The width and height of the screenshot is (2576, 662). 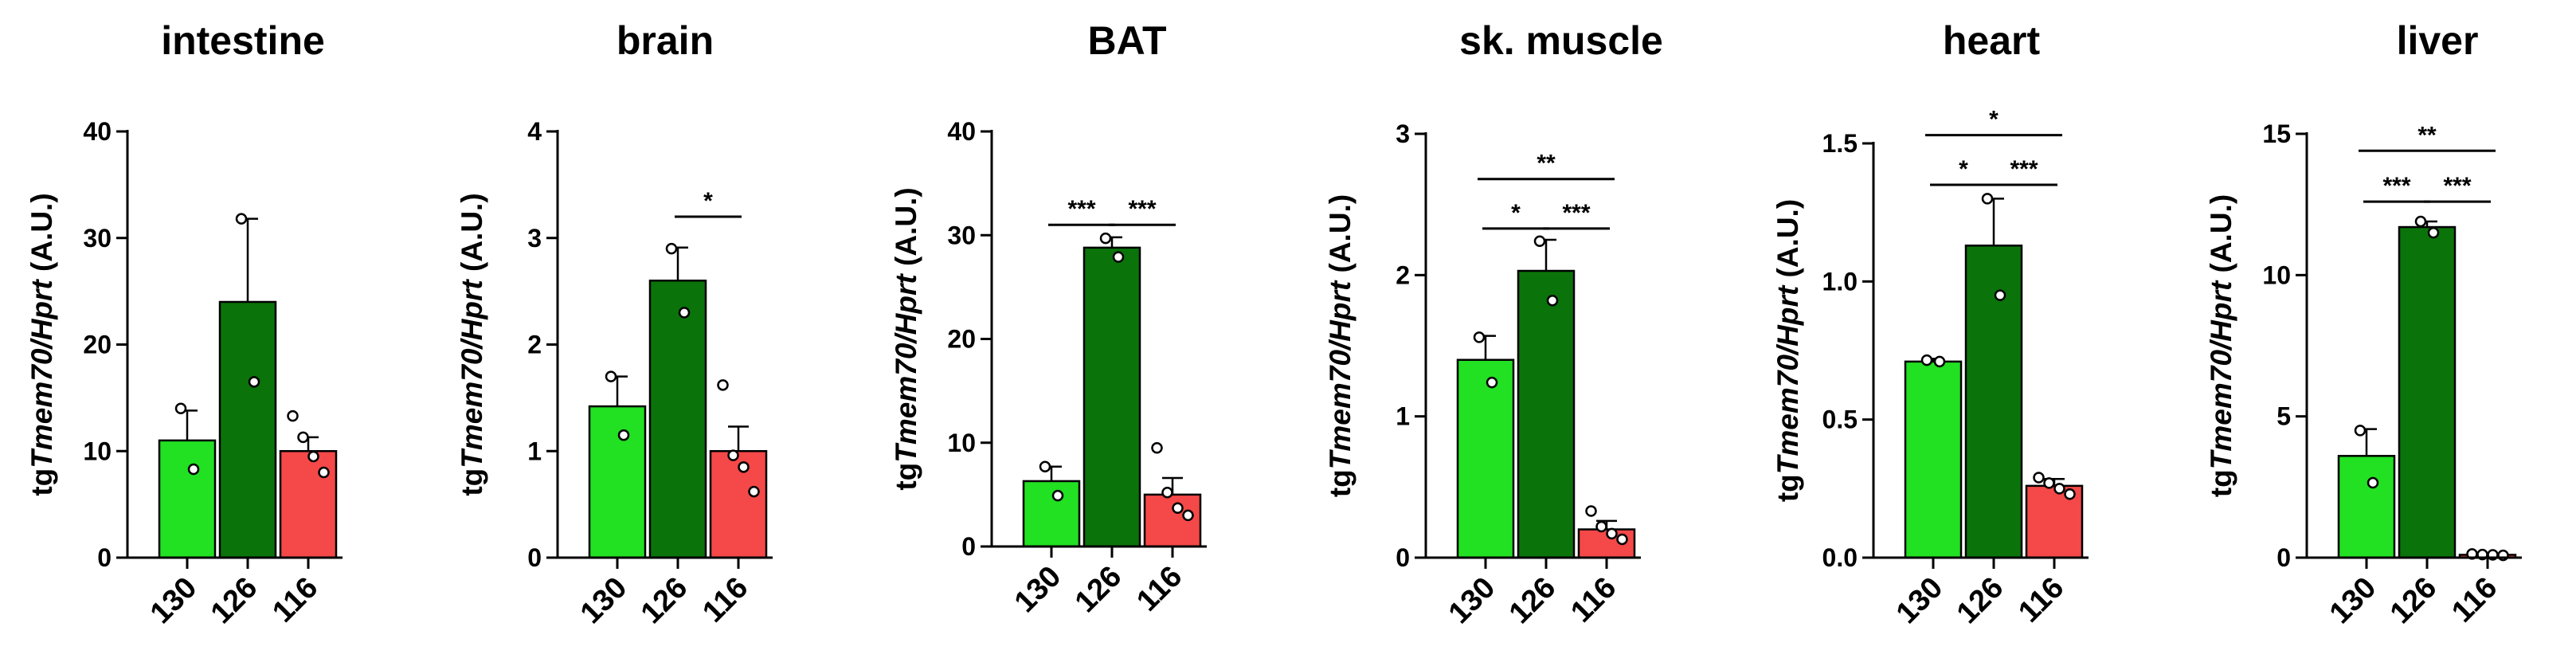 What do you see at coordinates (2438, 40) in the screenshot?
I see `chart-title: liver` at bounding box center [2438, 40].